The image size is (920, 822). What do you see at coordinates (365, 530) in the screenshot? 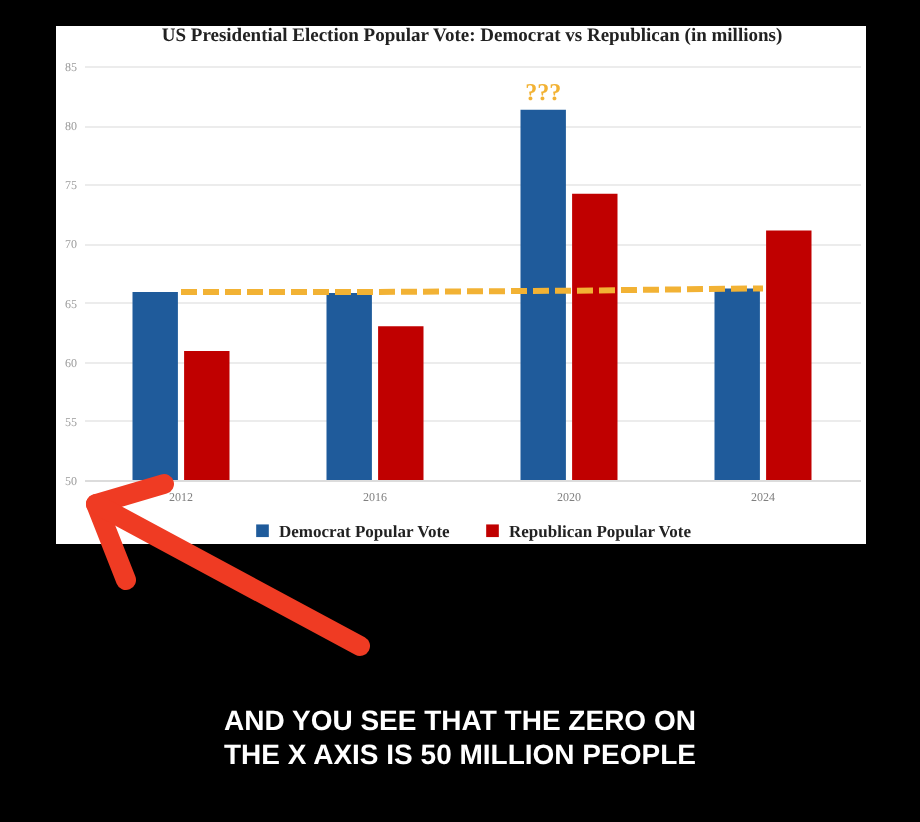
I see `legend-label: Democrat Popular Vote` at bounding box center [365, 530].